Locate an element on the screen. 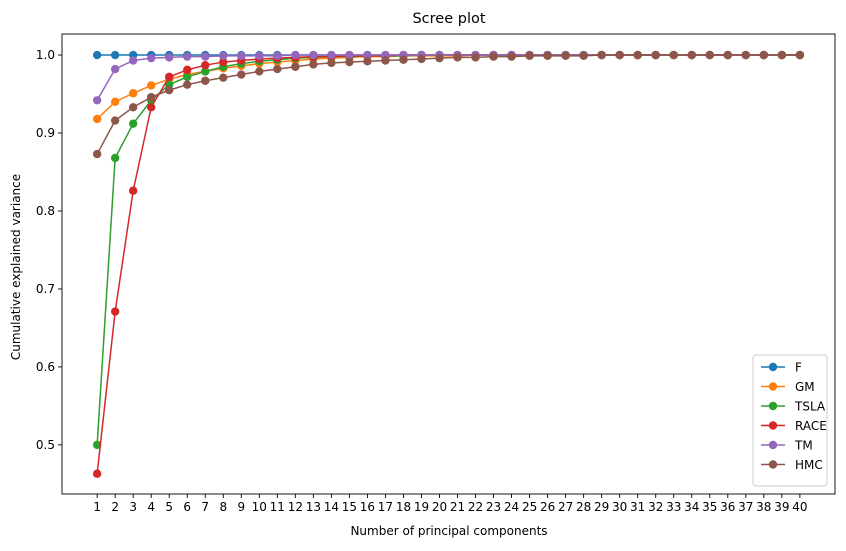 This screenshot has width=846, height=551. series-gm is located at coordinates (448, 87).